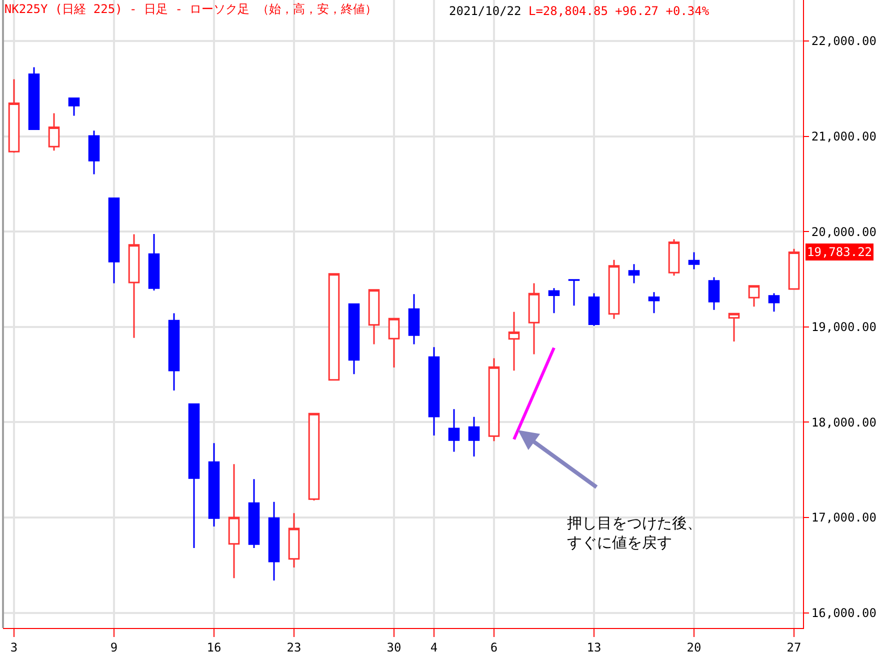 Image resolution: width=884 pixels, height=656 pixels. What do you see at coordinates (694, 647) in the screenshot?
I see `x-tick-label: 20` at bounding box center [694, 647].